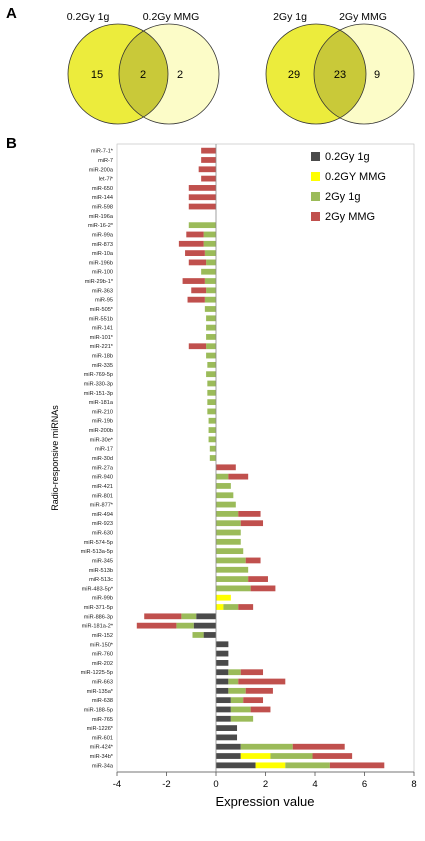 This screenshot has height=841, width=425. Describe the element at coordinates (101, 580) in the screenshot. I see `category-label: miR-513c` at that location.